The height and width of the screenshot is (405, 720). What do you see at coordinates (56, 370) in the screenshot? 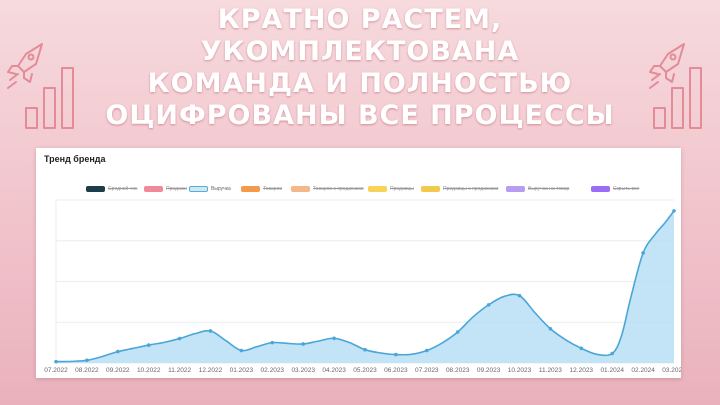
I see `x-tick-label: 07.2022` at bounding box center [56, 370].